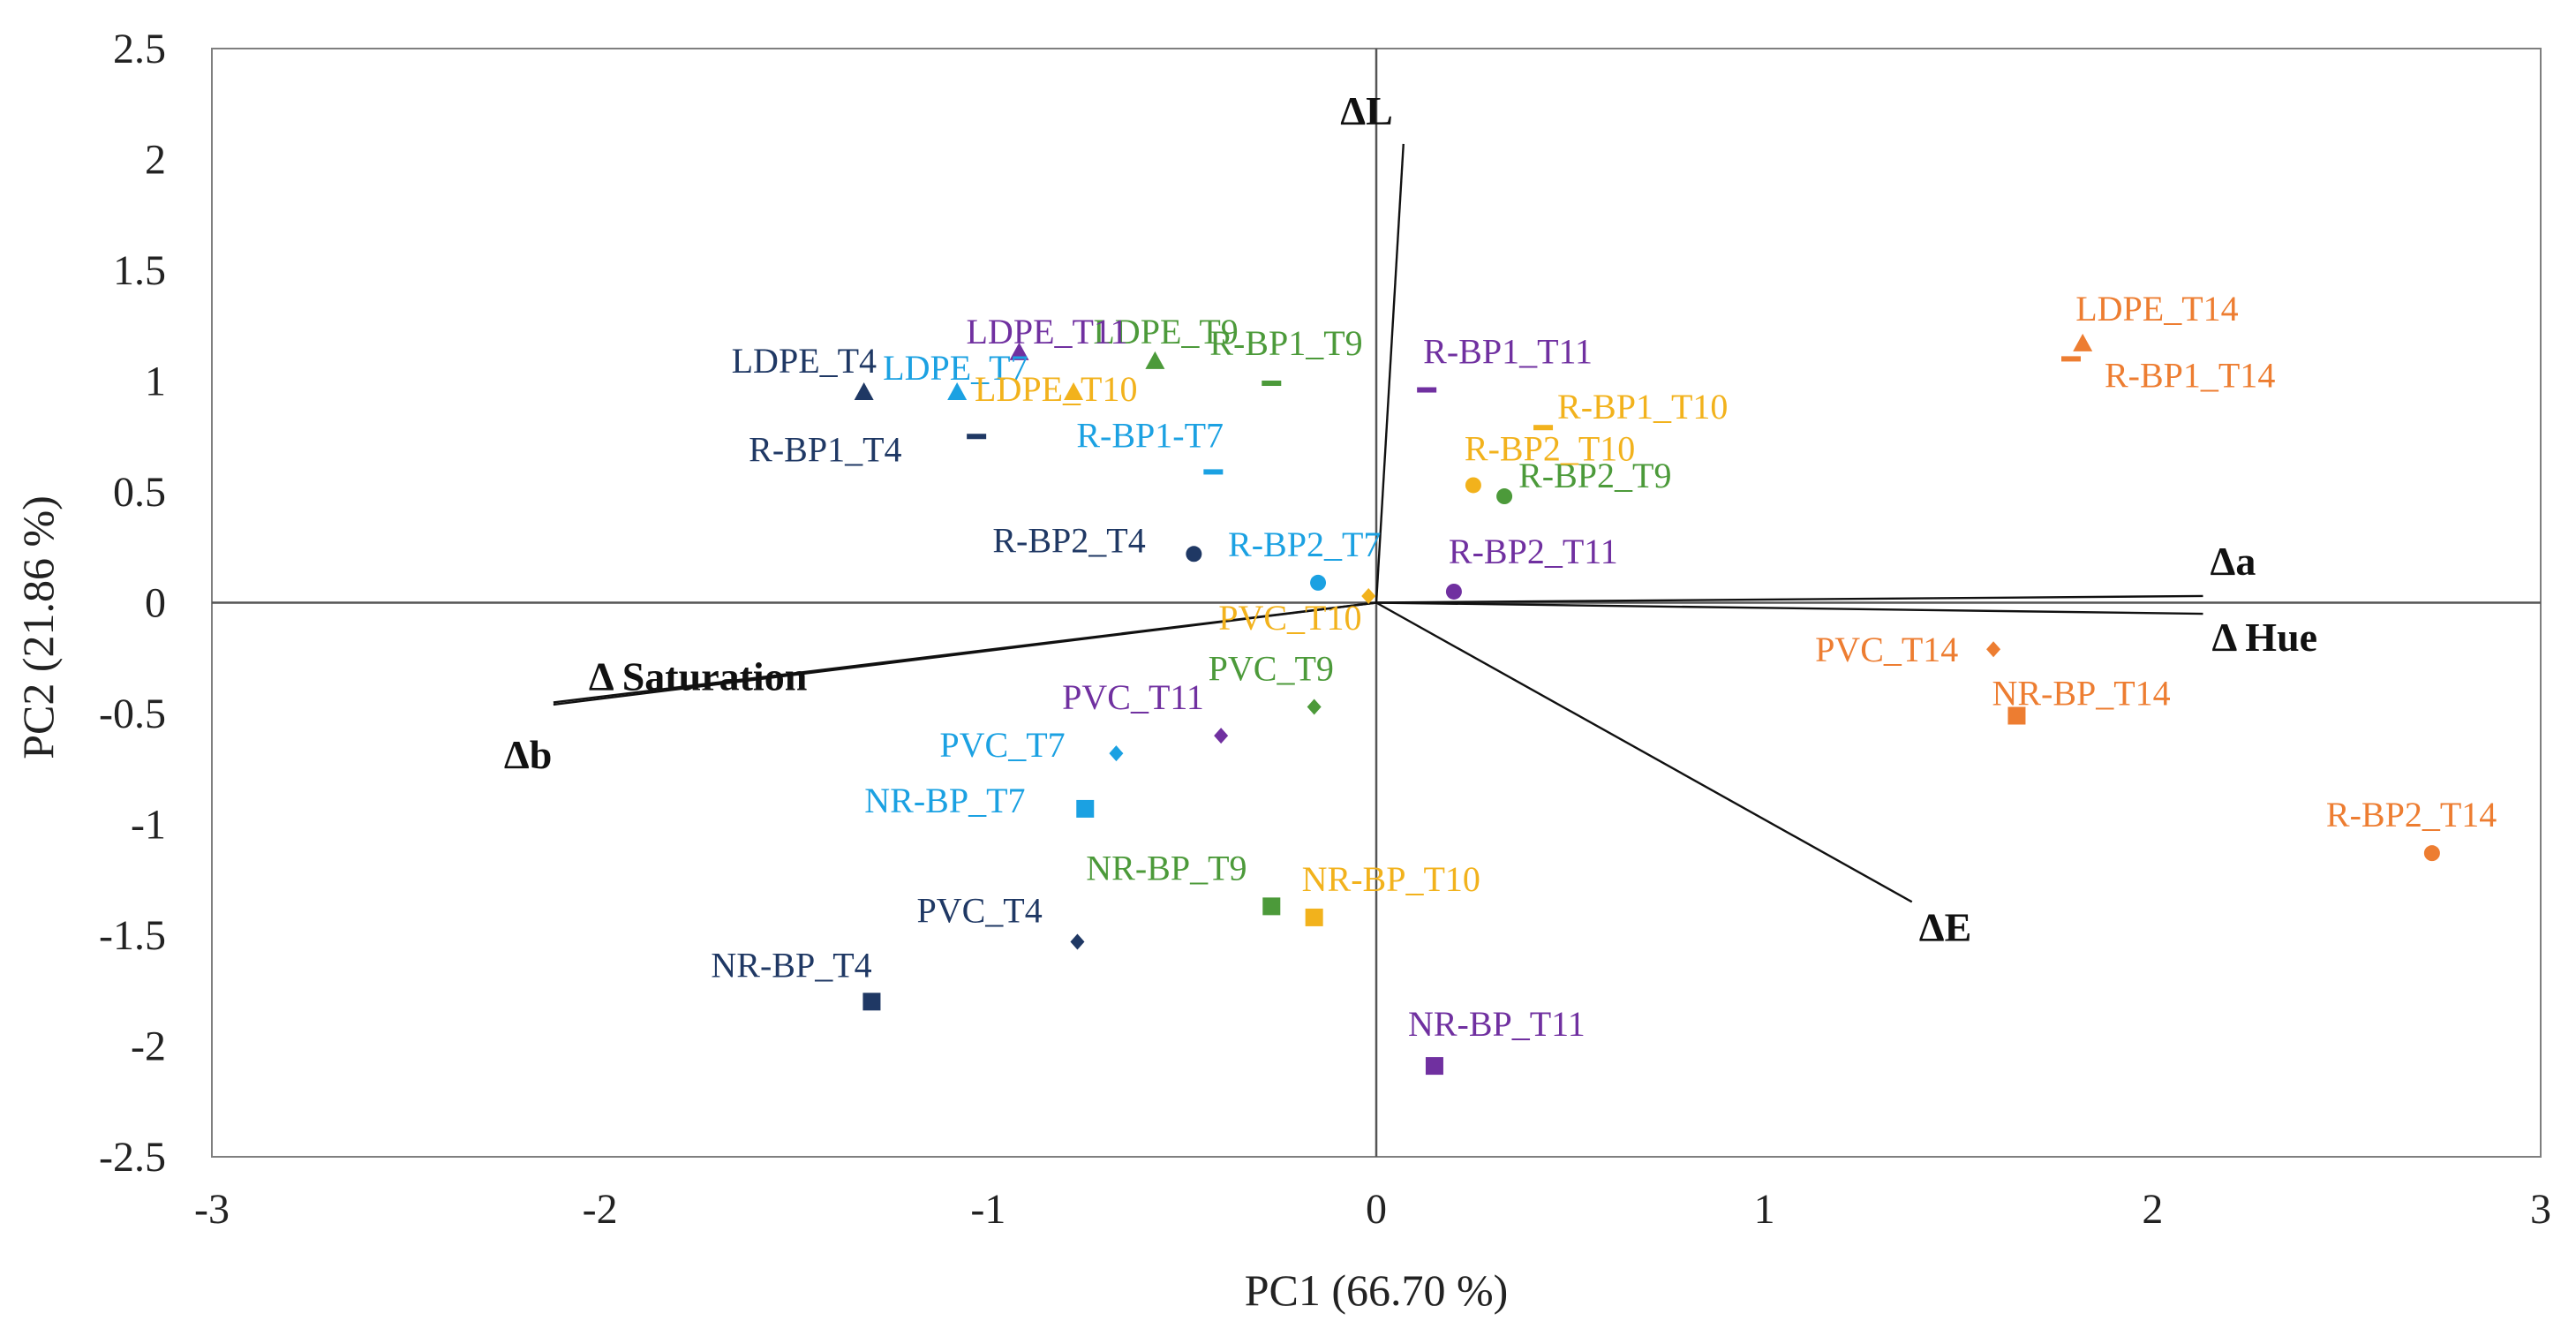 Image resolution: width=2576 pixels, height=1344 pixels. Describe the element at coordinates (156, 160) in the screenshot. I see `y-tick-label: 2` at that location.